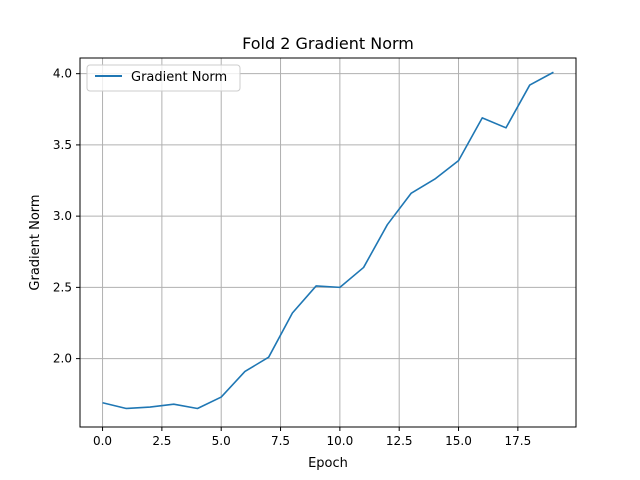 This screenshot has width=640, height=480. Describe the element at coordinates (62, 359) in the screenshot. I see `y-tick-label: 2.0` at that location.